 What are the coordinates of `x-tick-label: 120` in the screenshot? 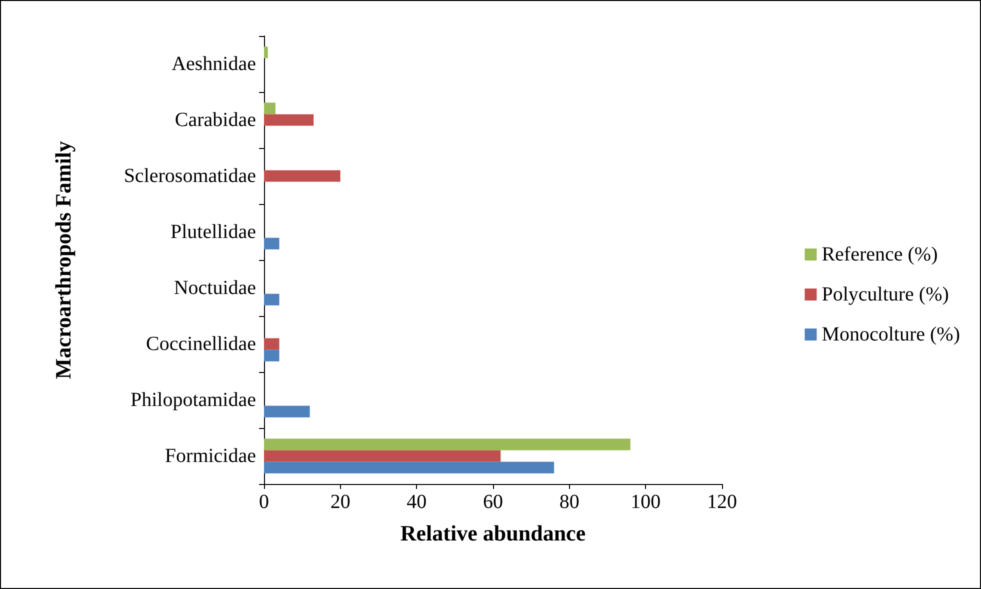 It's located at (722, 502).